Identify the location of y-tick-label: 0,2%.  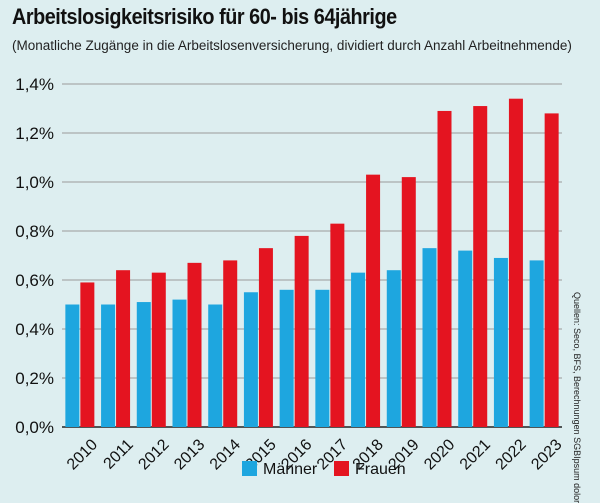
(34, 378).